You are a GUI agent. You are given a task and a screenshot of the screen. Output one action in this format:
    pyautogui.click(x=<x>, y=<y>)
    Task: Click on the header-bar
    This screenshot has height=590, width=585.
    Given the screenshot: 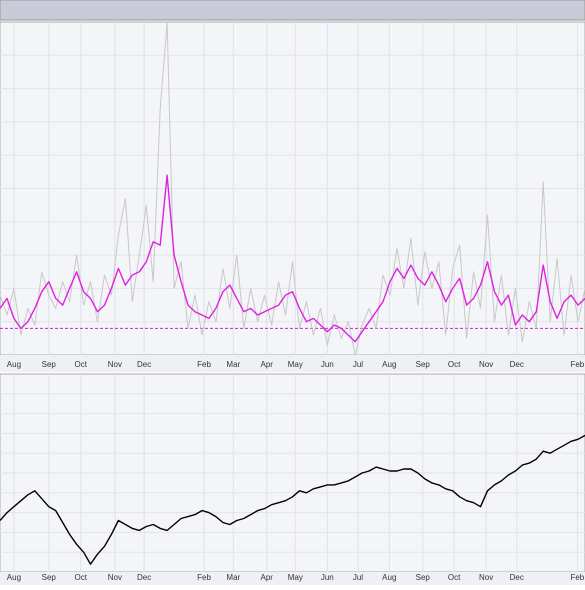 What is the action you would take?
    pyautogui.click(x=292, y=10)
    